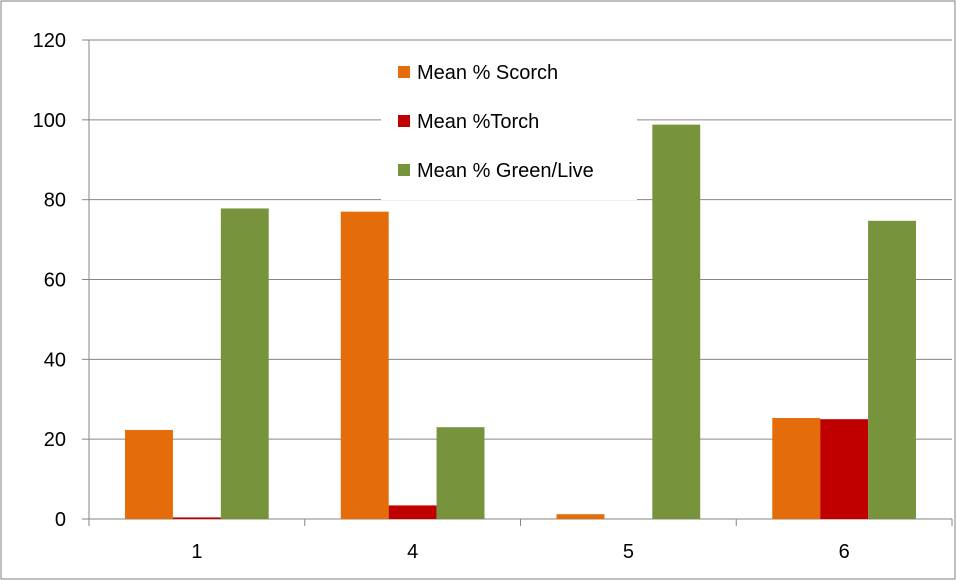  What do you see at coordinates (49, 121) in the screenshot?
I see `y-tick-label: 100` at bounding box center [49, 121].